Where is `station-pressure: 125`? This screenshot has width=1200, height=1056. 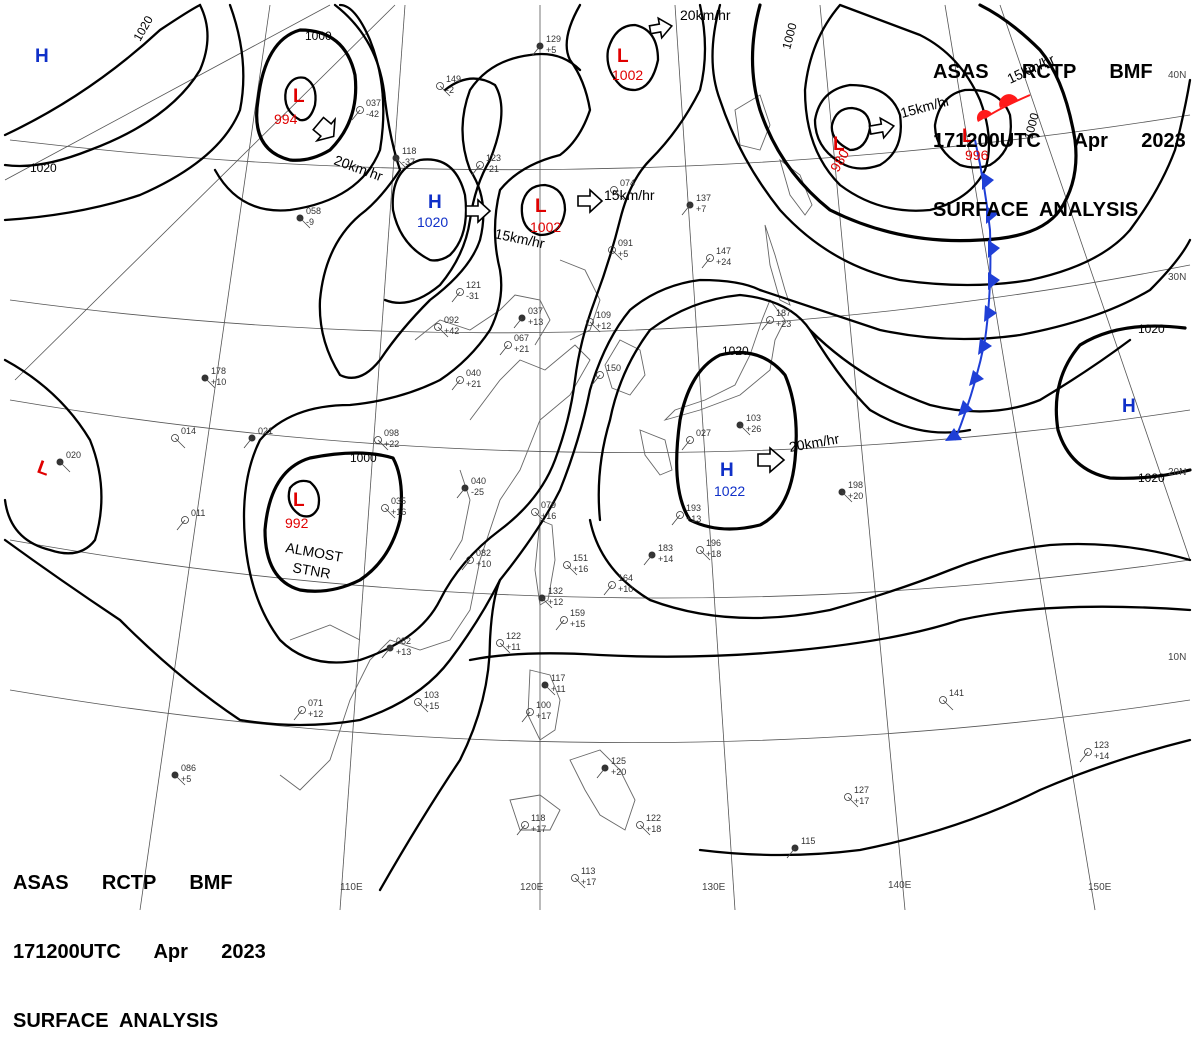
station-pressure: 125 is located at coordinates (618, 761).